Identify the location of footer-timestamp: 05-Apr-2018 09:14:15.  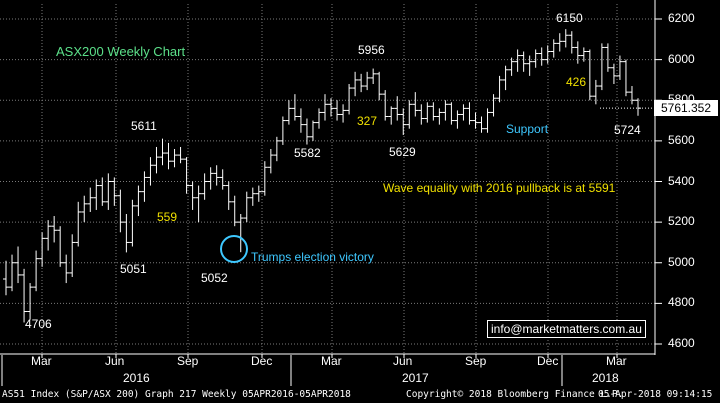
(655, 394).